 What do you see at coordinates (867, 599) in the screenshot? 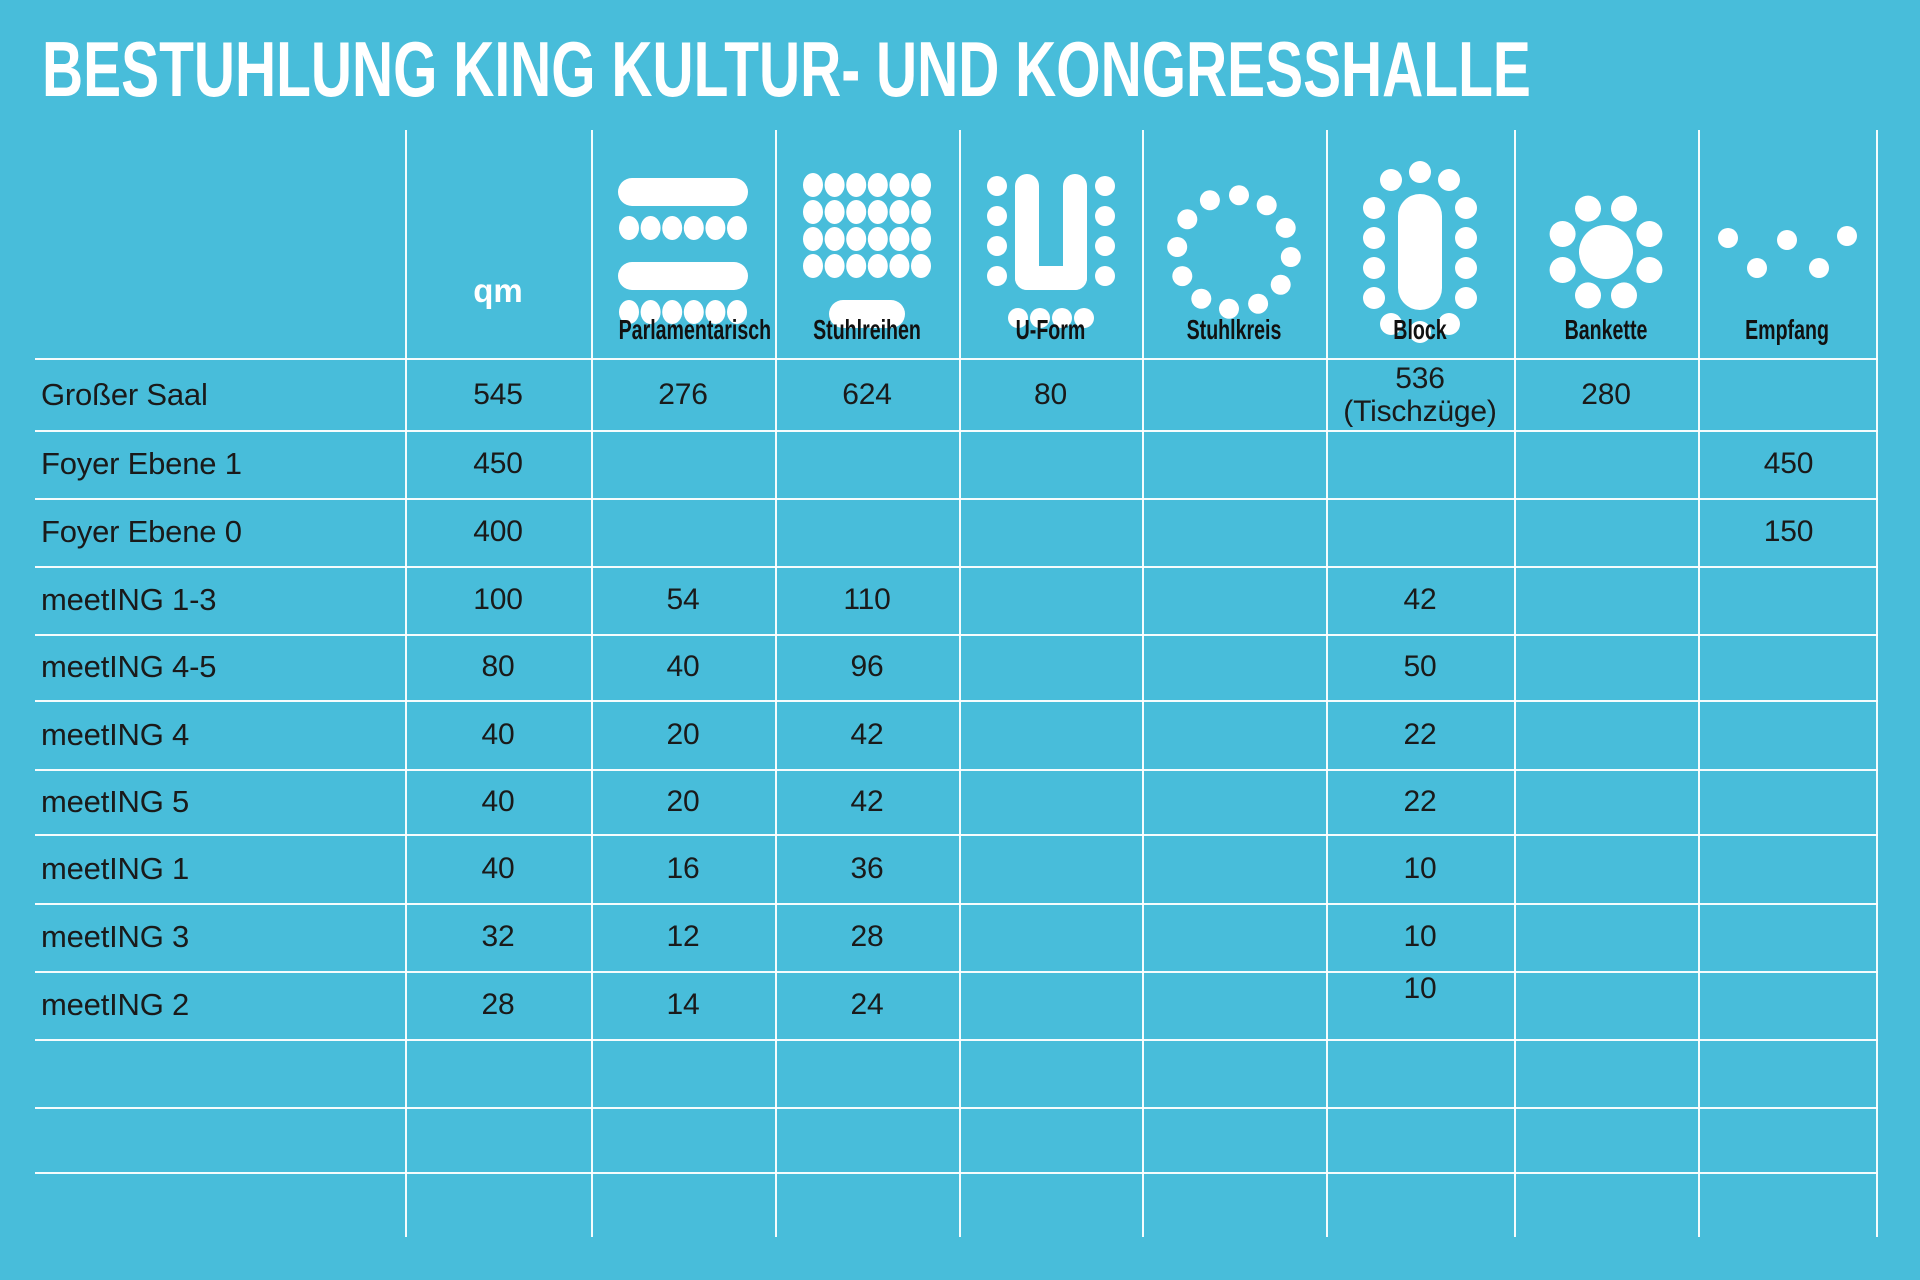
I see `cell-stuhlreihen: 110` at bounding box center [867, 599].